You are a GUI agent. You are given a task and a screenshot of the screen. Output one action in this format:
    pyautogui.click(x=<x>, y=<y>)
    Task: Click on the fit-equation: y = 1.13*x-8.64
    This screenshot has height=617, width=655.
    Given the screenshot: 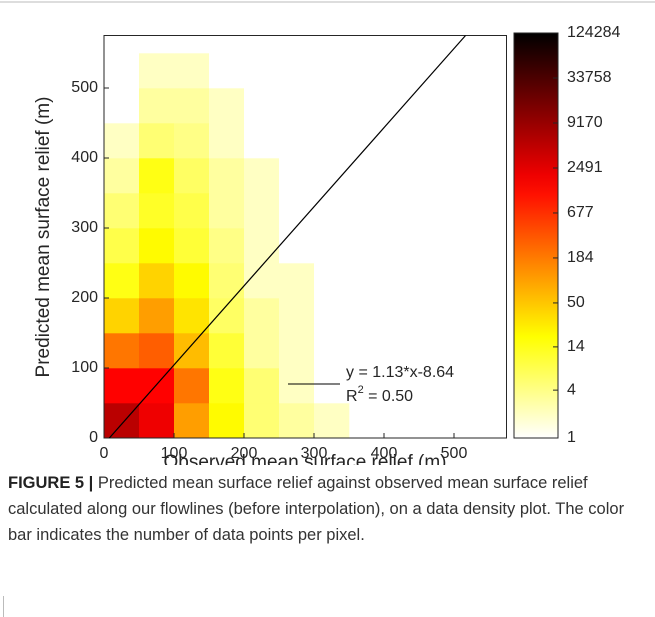 What is the action you would take?
    pyautogui.click(x=400, y=372)
    